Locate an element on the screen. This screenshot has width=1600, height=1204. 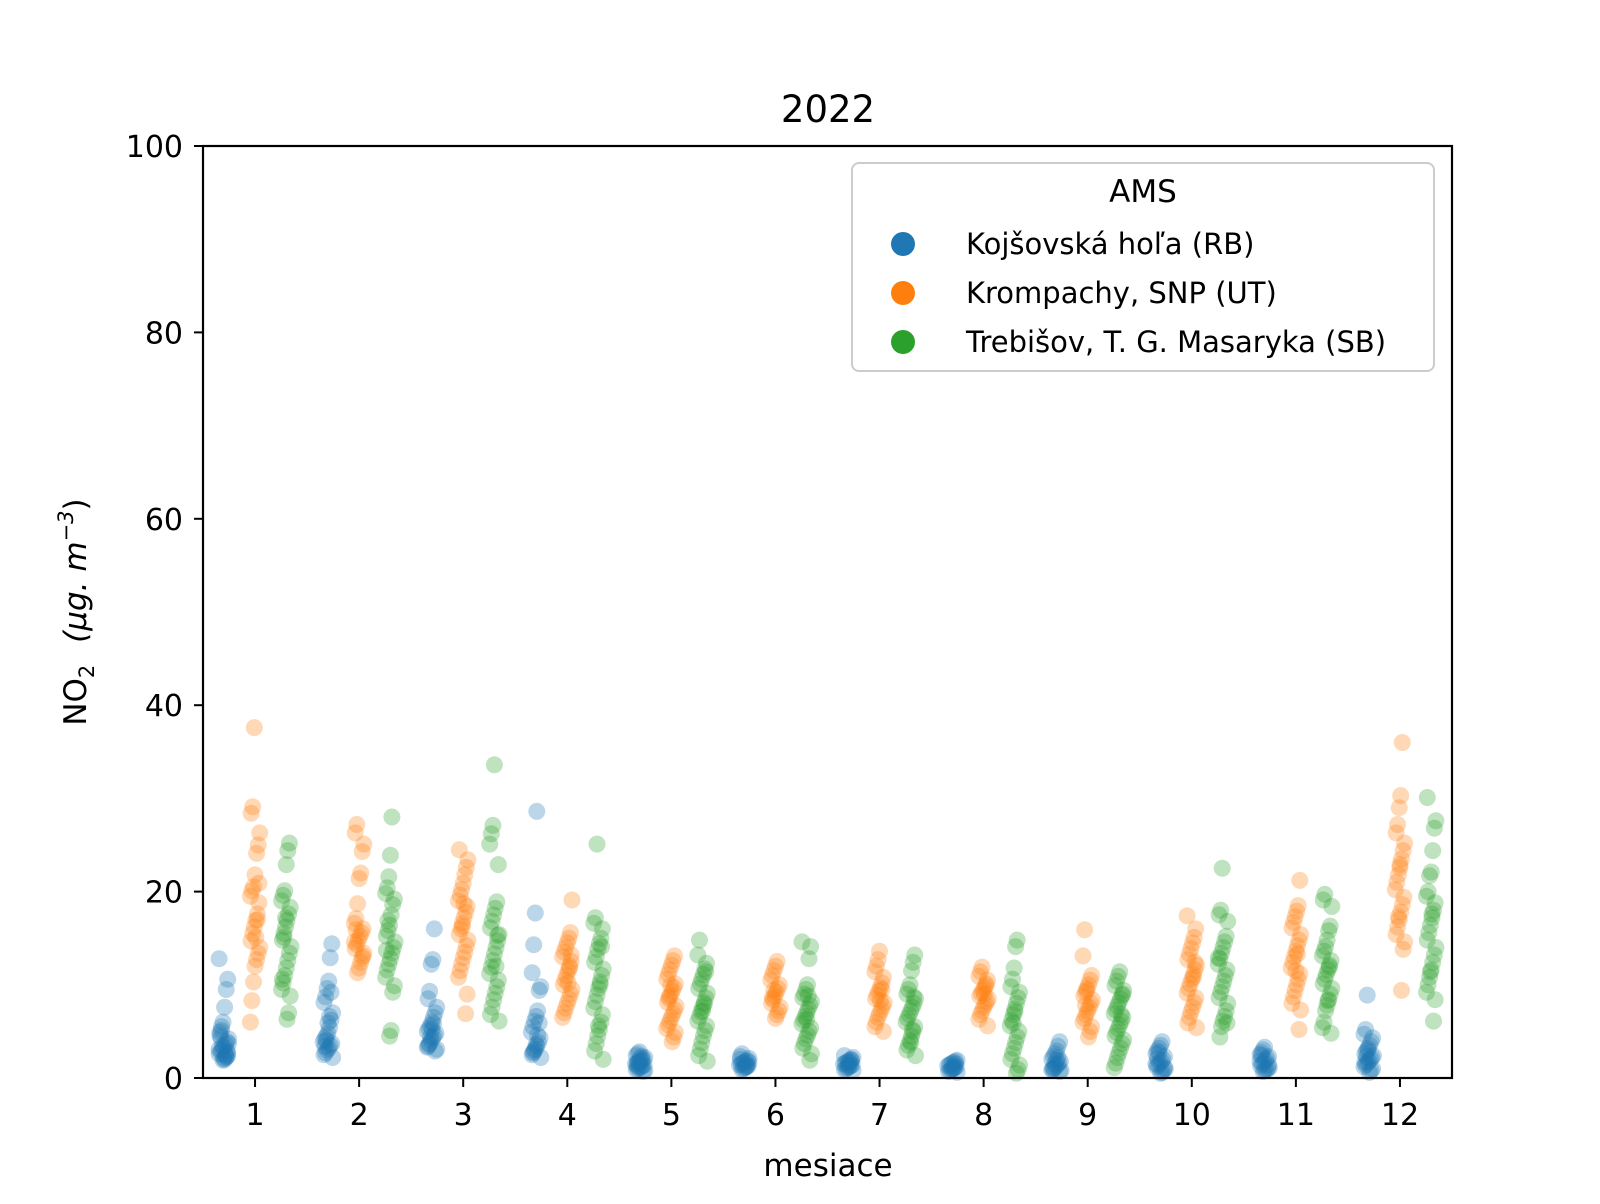
legend-label: Krompachy, SNP (UT) is located at coordinates (1121, 293).